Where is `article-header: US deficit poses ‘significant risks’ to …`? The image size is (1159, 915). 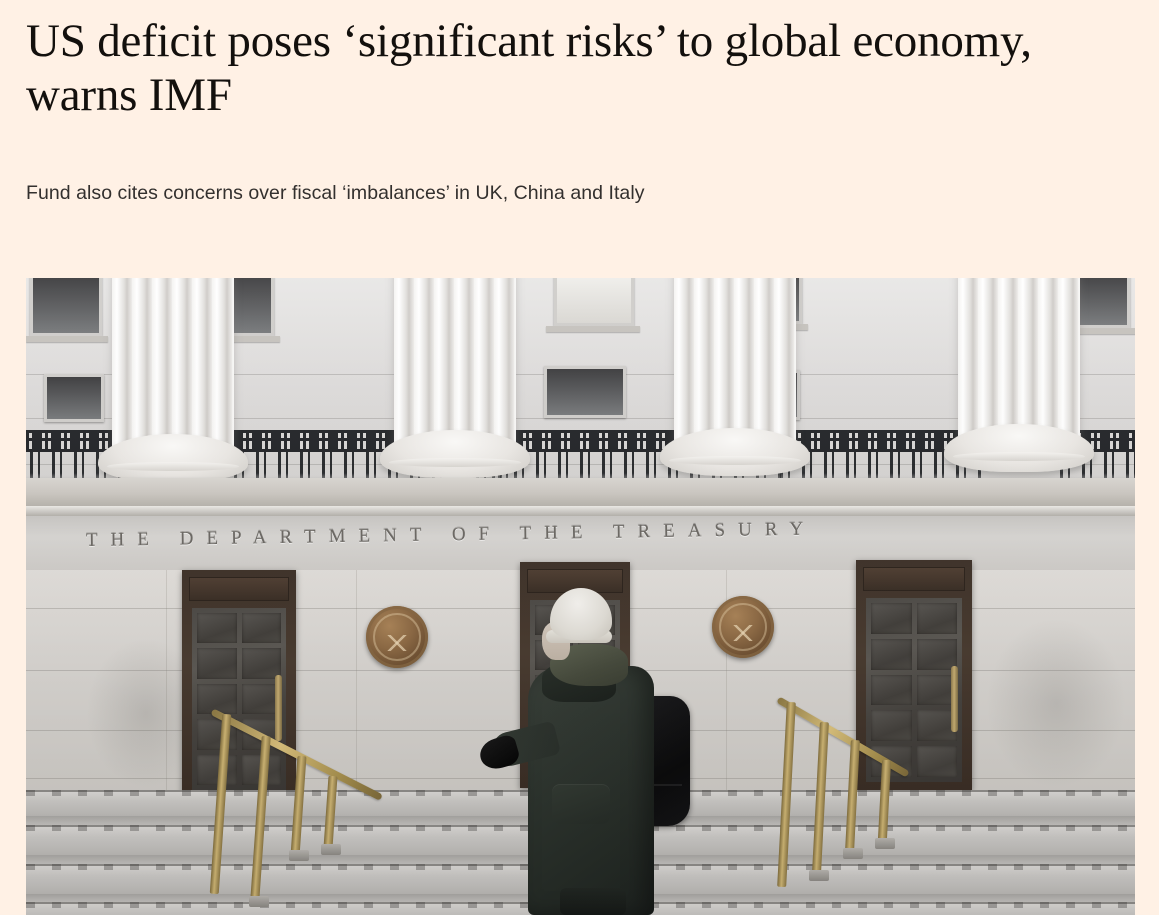 article-header: US deficit poses ‘significant risks’ to … is located at coordinates (546, 68).